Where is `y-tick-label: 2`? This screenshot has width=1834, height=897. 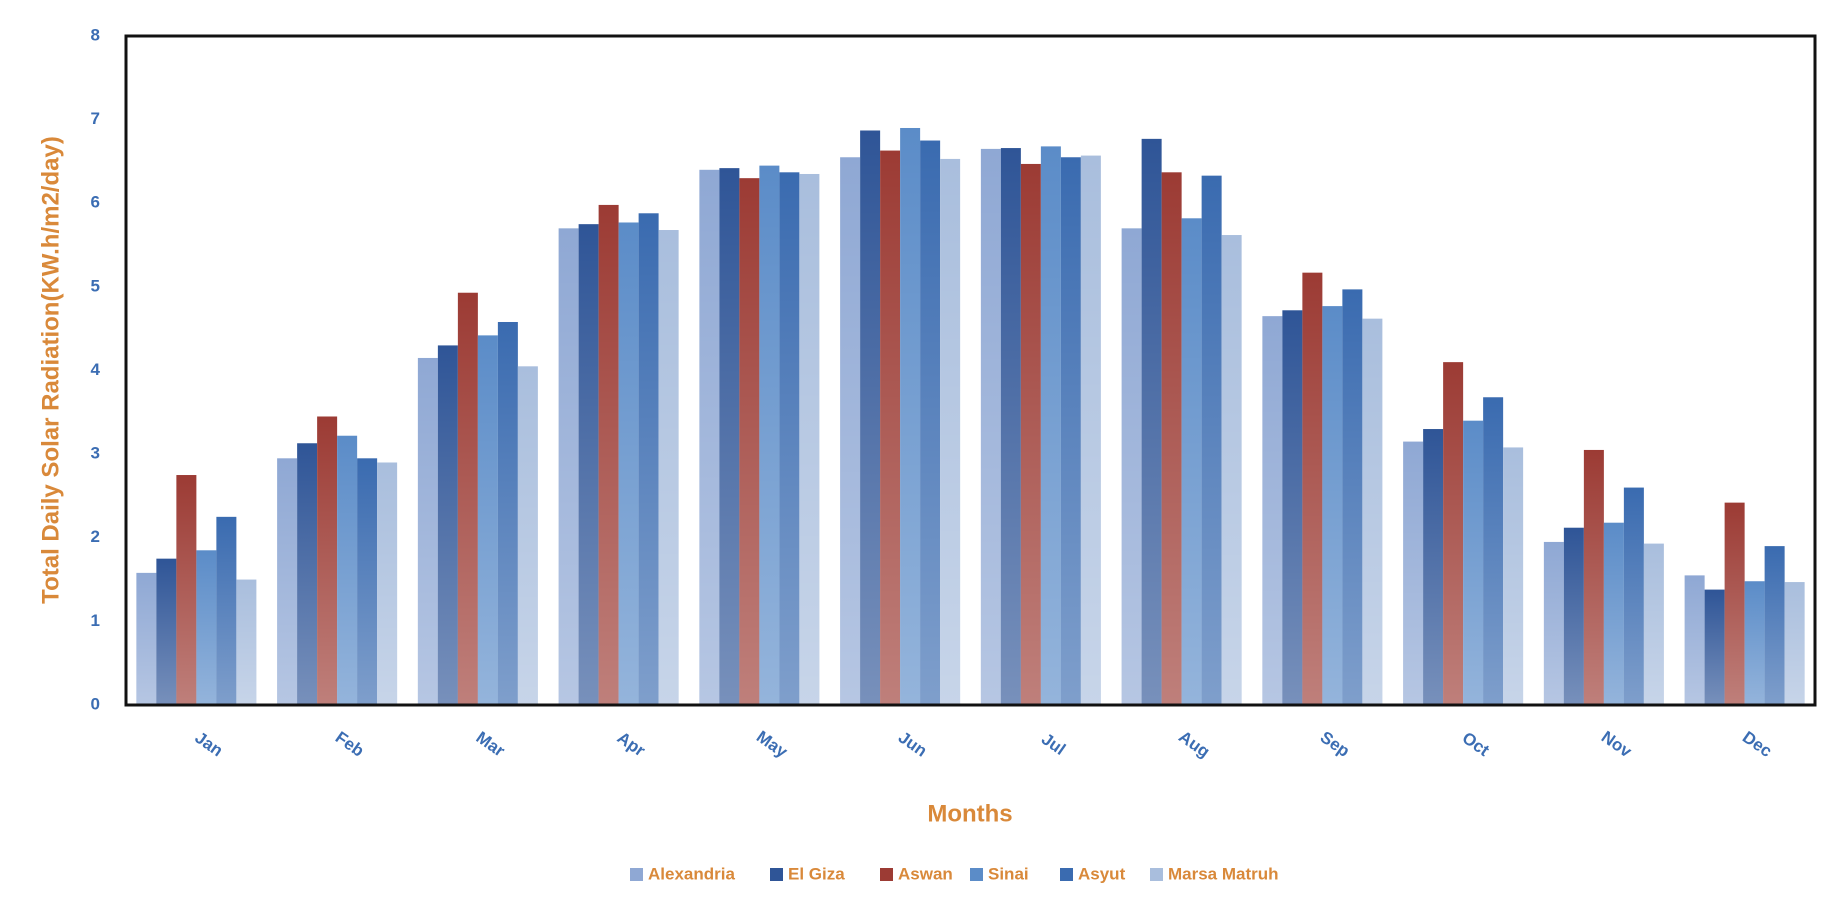 y-tick-label: 2 is located at coordinates (95, 536).